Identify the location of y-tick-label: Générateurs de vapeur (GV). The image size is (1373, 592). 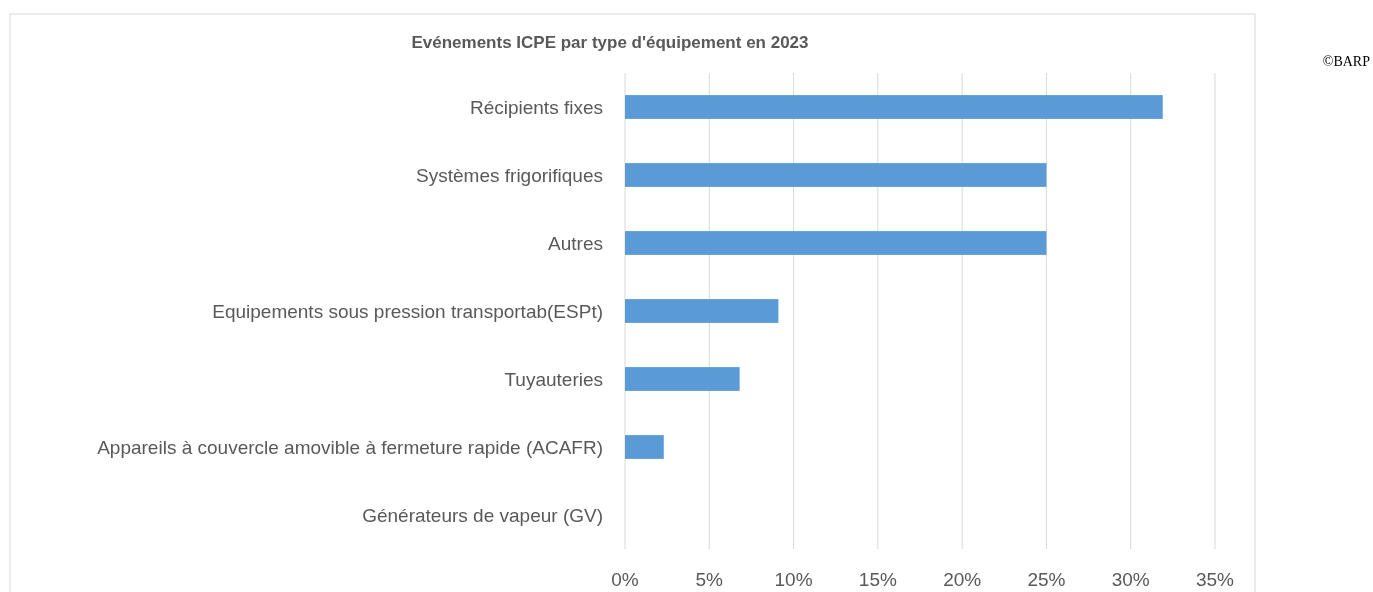
(482, 515).